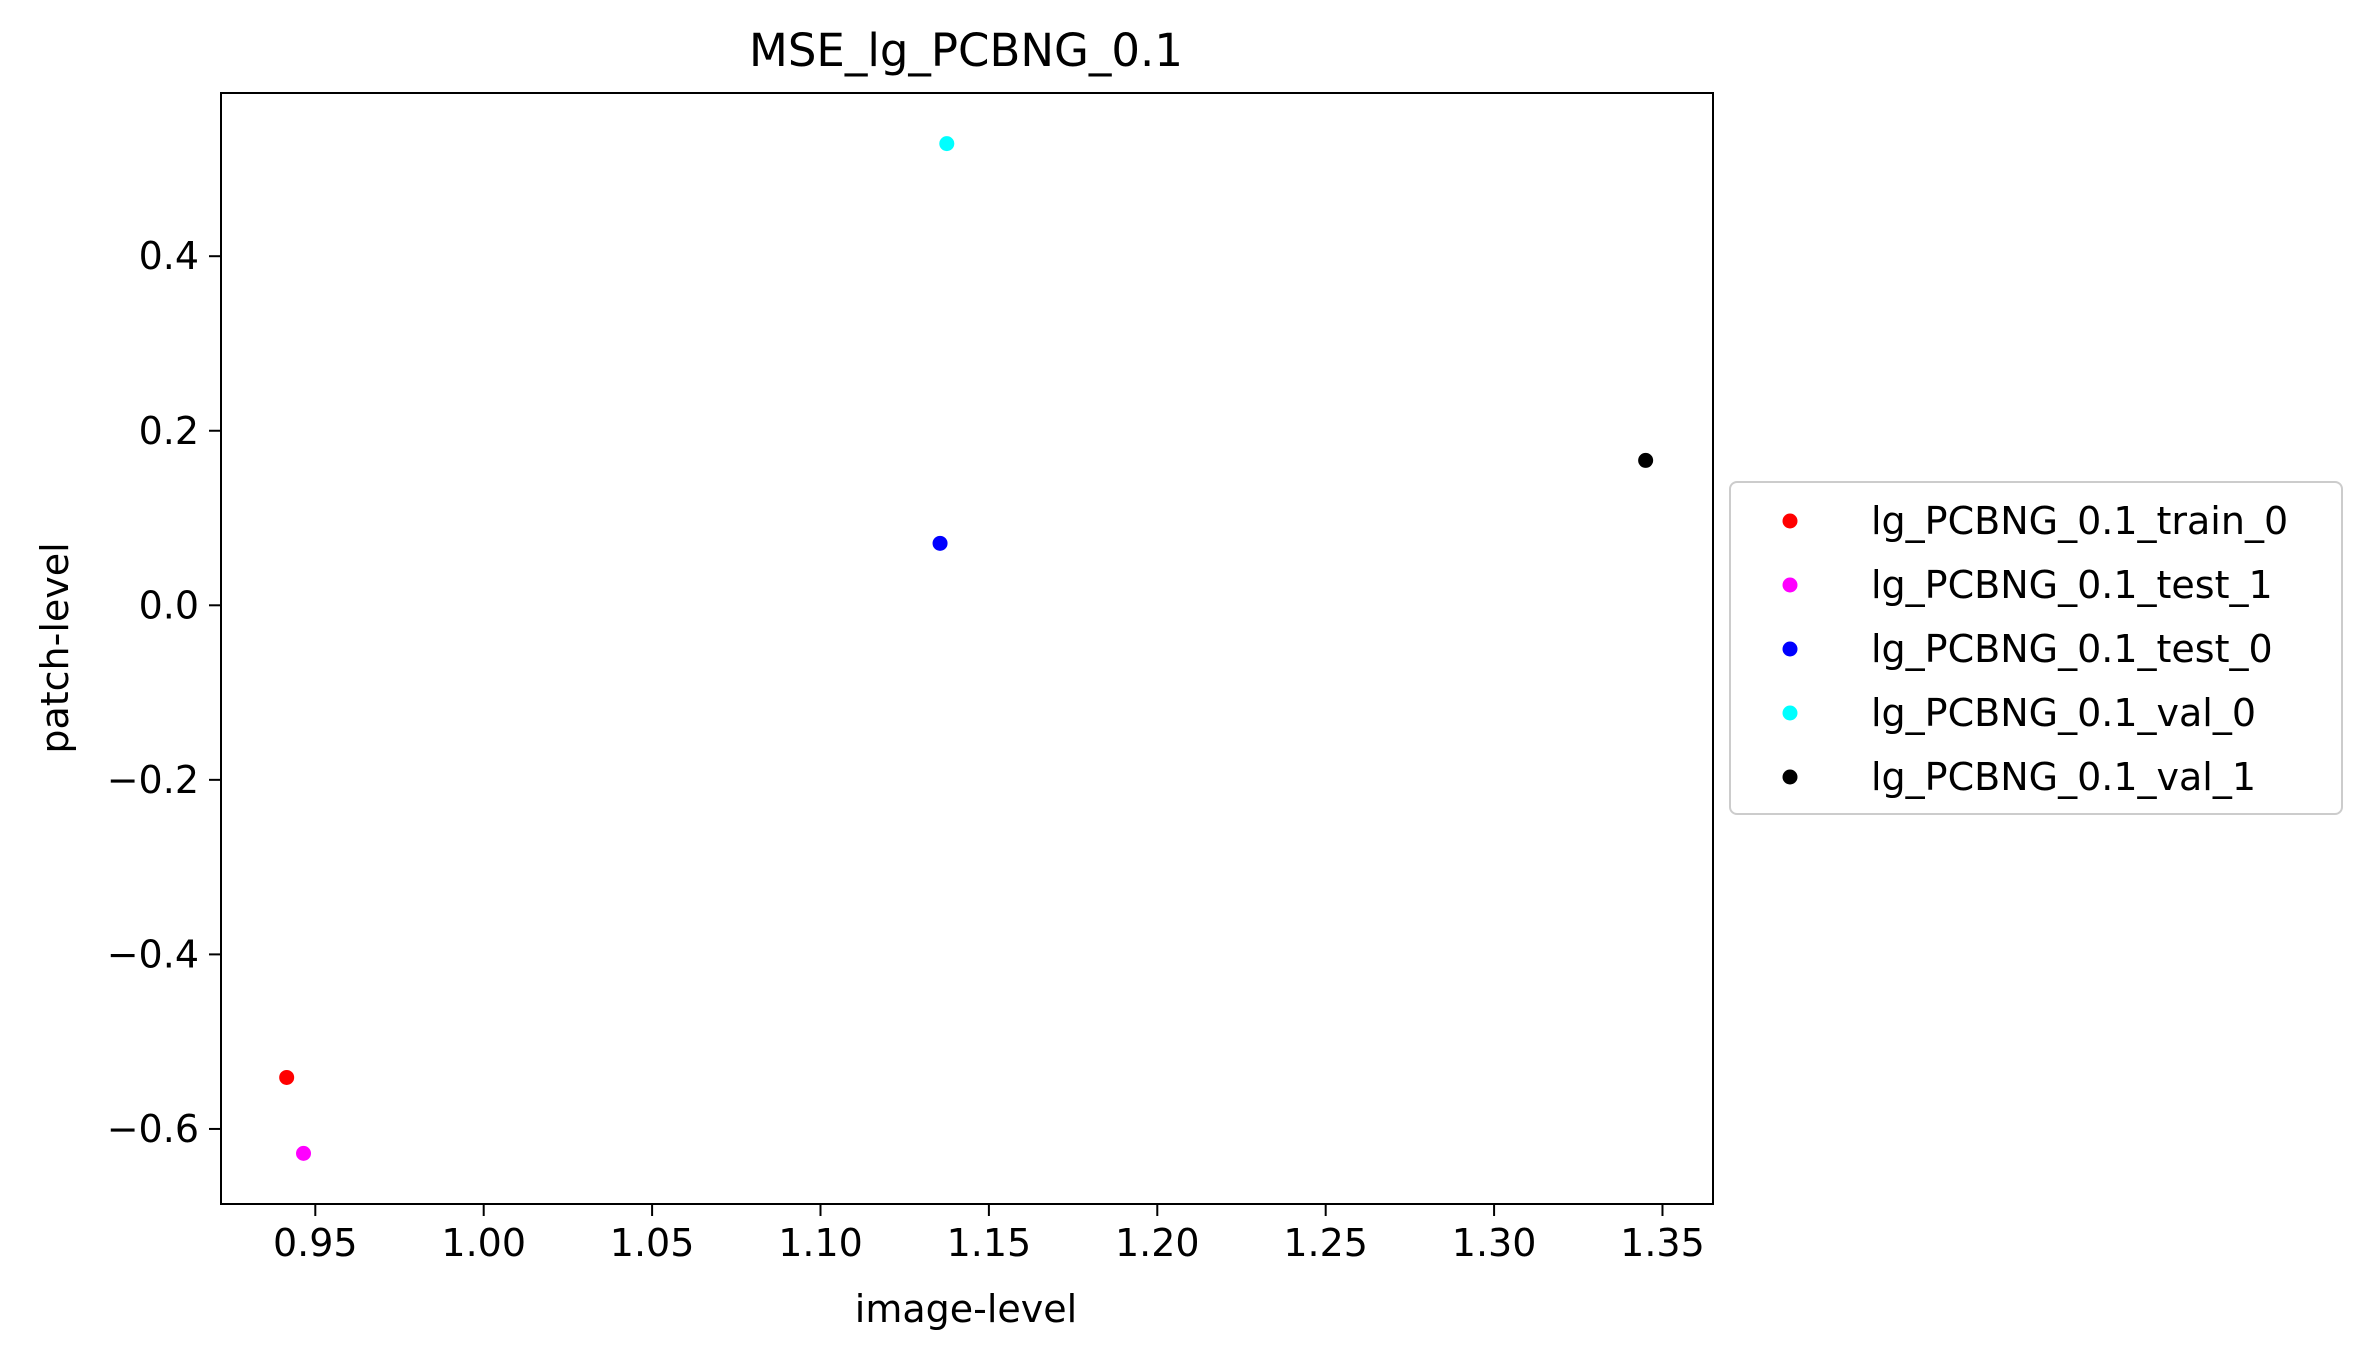  Describe the element at coordinates (55, 647) in the screenshot. I see `y-axis-label: patch-level` at that location.